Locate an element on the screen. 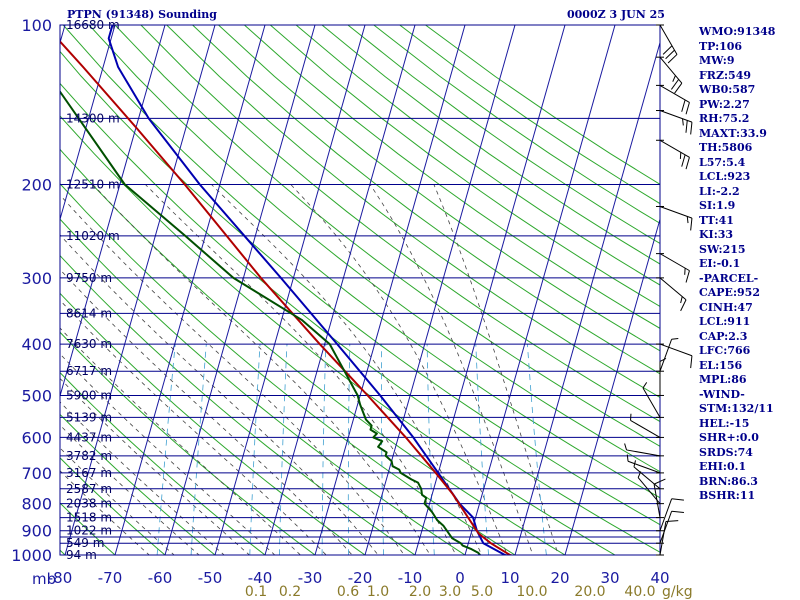  temperature-tick-label: -40 is located at coordinates (260, 578).